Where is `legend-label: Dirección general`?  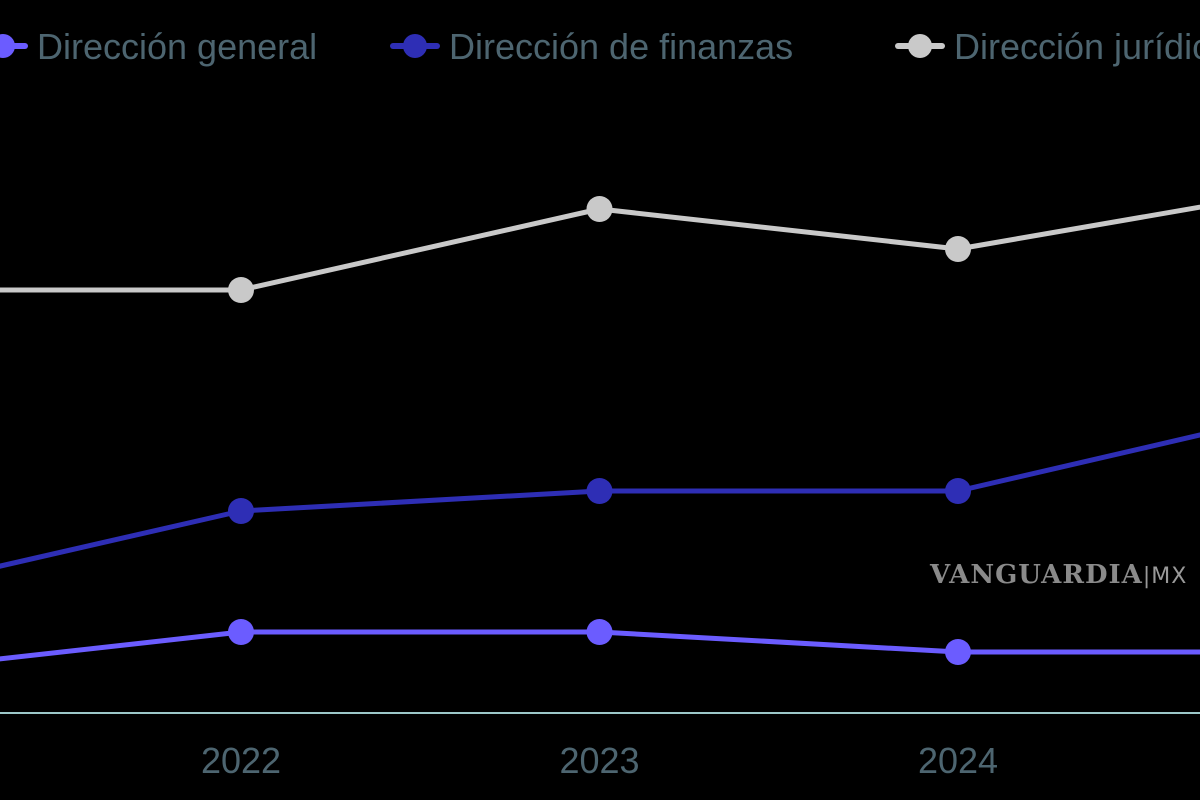 legend-label: Dirección general is located at coordinates (177, 46).